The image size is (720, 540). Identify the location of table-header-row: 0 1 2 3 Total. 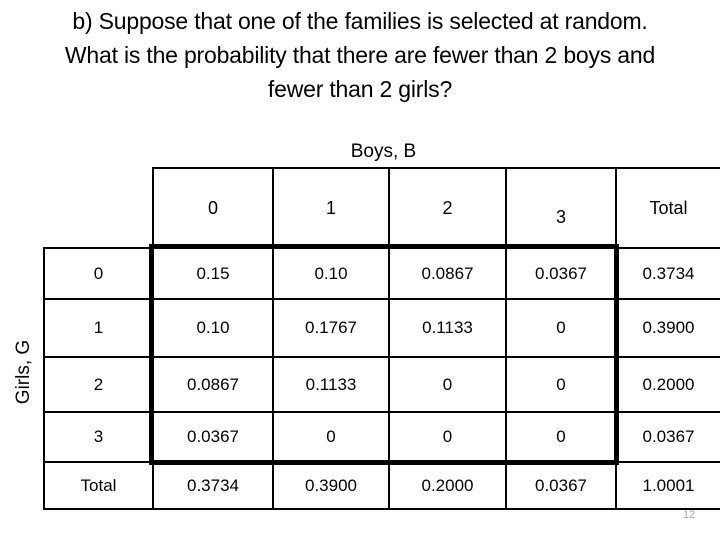
(382, 208).